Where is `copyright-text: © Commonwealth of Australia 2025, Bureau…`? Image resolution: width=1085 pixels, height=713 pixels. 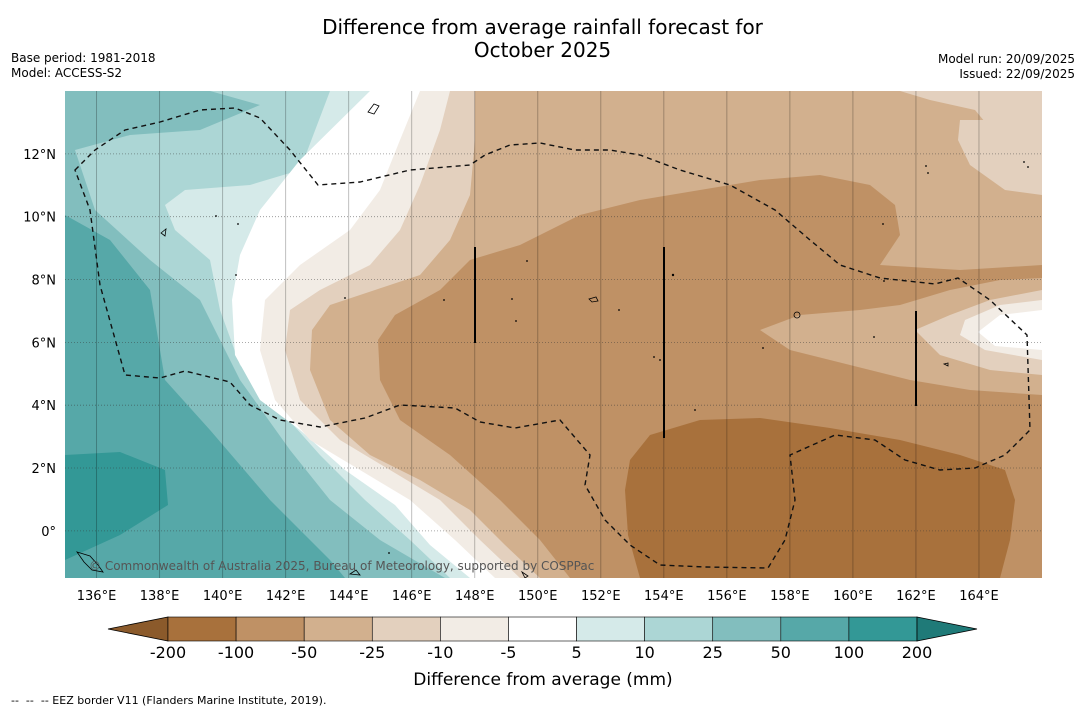 copyright-text: © Commonwealth of Australia 2025, Bureau… is located at coordinates (341, 566).